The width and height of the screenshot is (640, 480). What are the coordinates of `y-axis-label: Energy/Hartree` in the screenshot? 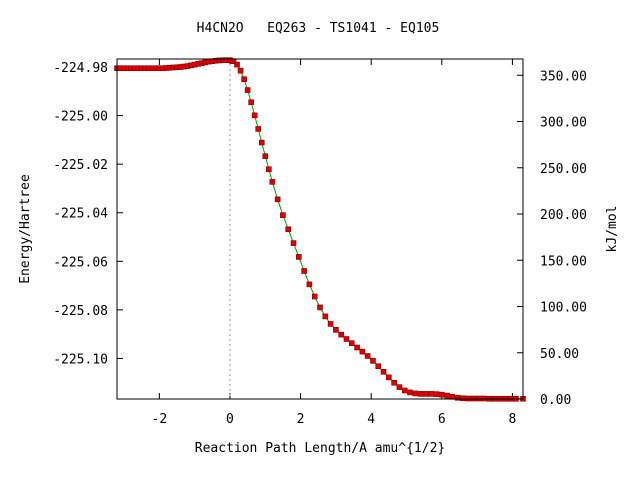 It's located at (25, 229).